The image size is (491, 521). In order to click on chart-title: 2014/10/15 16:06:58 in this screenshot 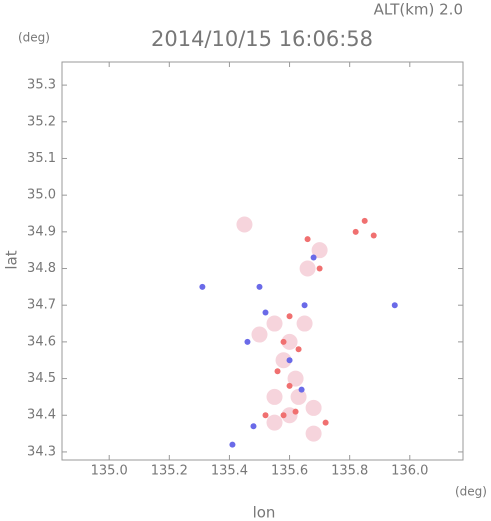, I will do `click(262, 39)`.